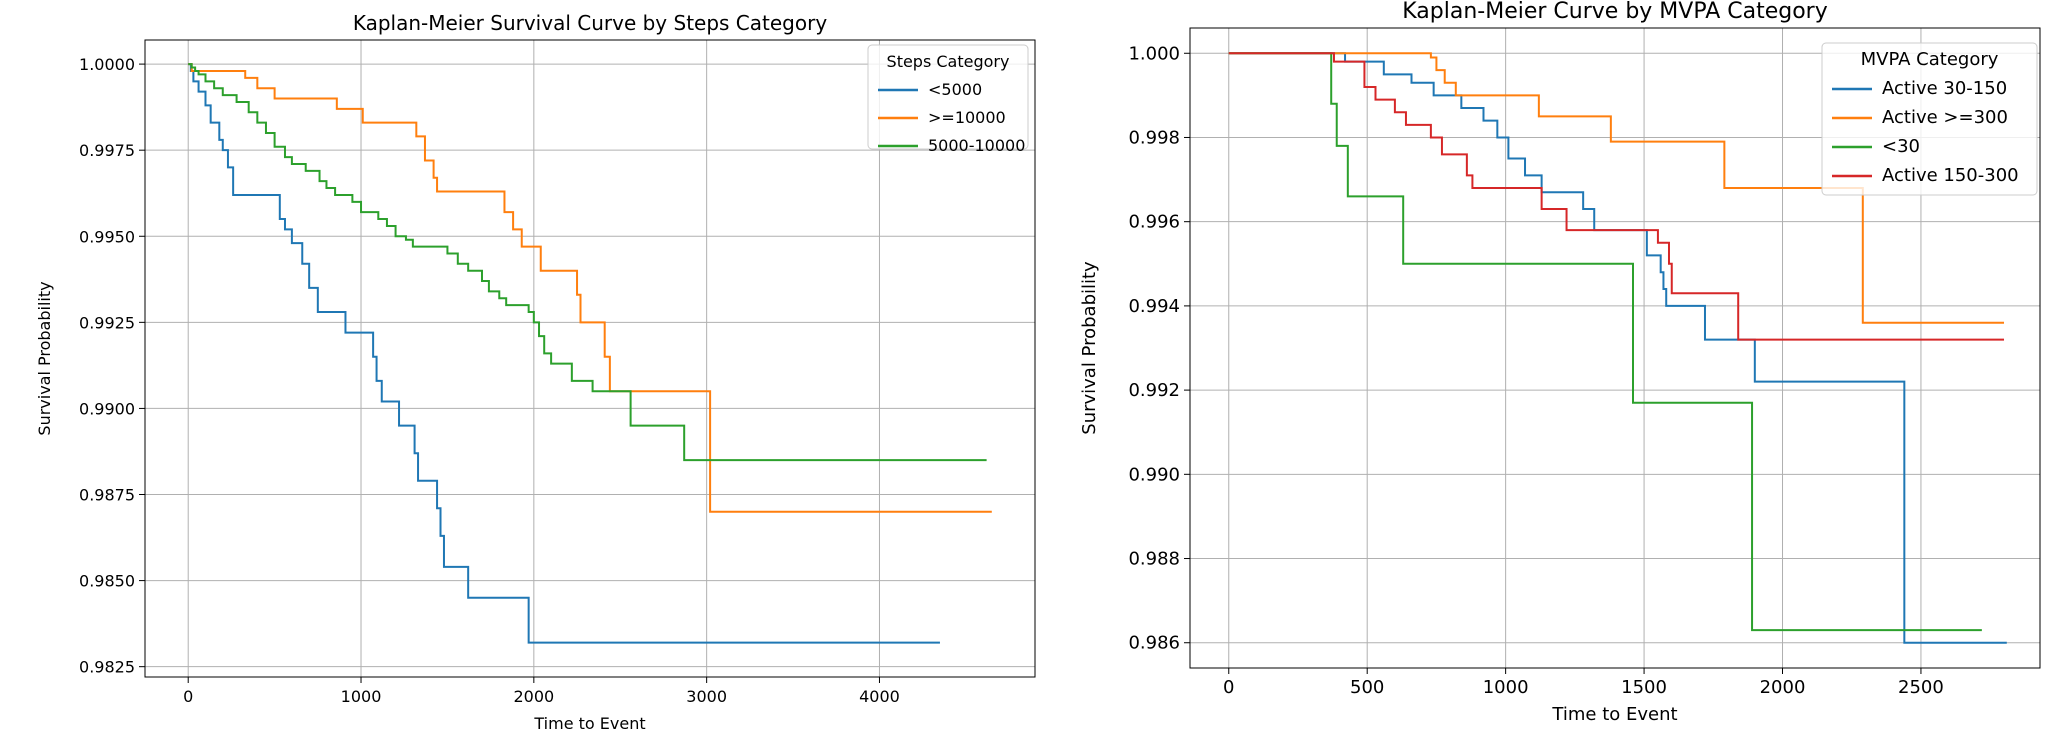 The width and height of the screenshot is (2047, 739). I want to click on x-tick-label: 2500, so click(1921, 687).